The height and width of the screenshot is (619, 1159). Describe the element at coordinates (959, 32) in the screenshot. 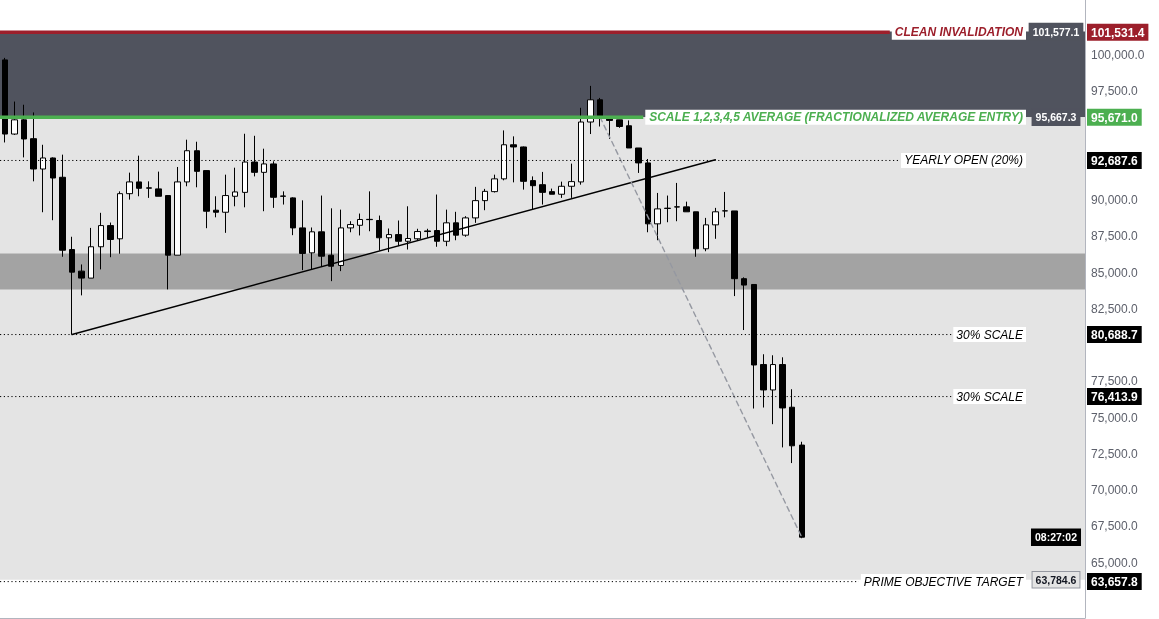

I see `ref-line-label: CLEAN INVALIDATION` at that location.